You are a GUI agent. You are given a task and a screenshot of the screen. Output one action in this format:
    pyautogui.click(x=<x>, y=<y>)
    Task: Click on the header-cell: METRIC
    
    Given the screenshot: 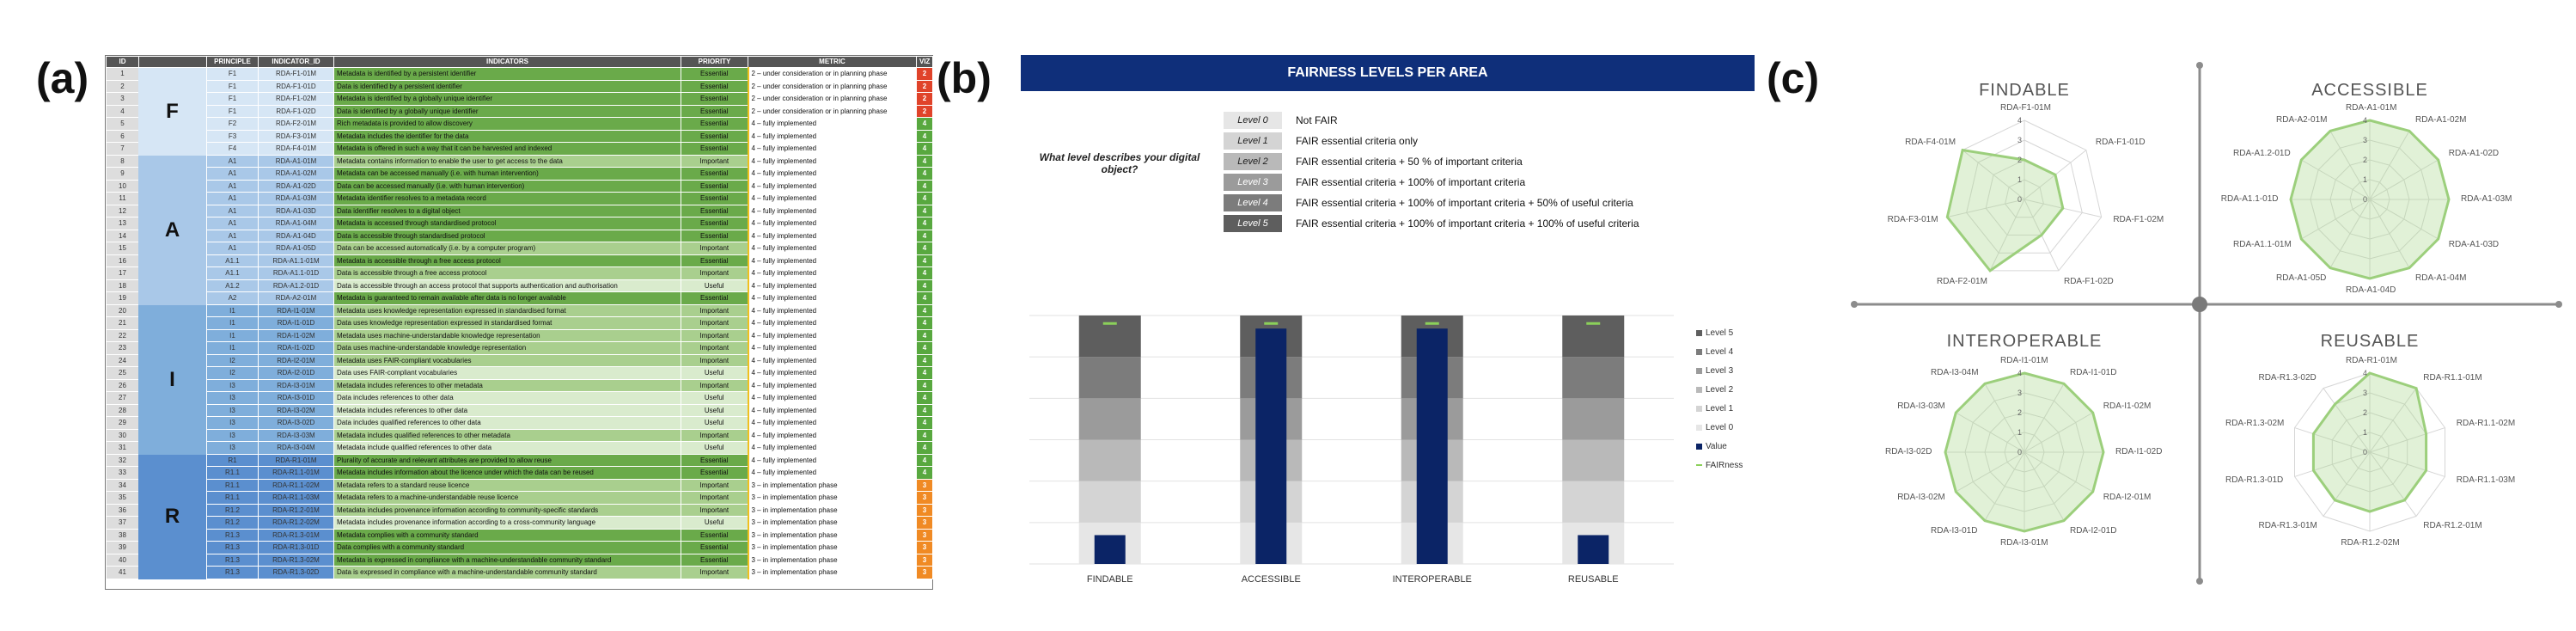 What is the action you would take?
    pyautogui.click(x=833, y=62)
    